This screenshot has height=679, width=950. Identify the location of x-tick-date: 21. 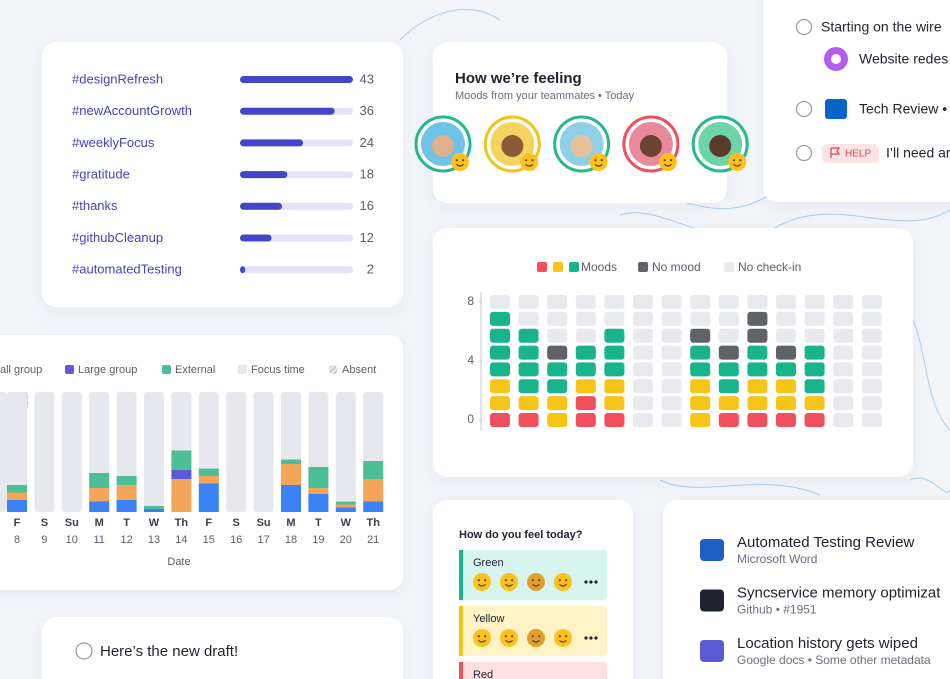
(373, 540).